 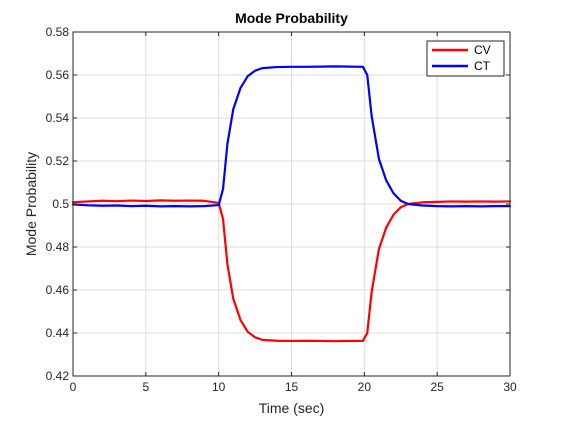 What do you see at coordinates (510, 387) in the screenshot?
I see `x-tick-label: 30` at bounding box center [510, 387].